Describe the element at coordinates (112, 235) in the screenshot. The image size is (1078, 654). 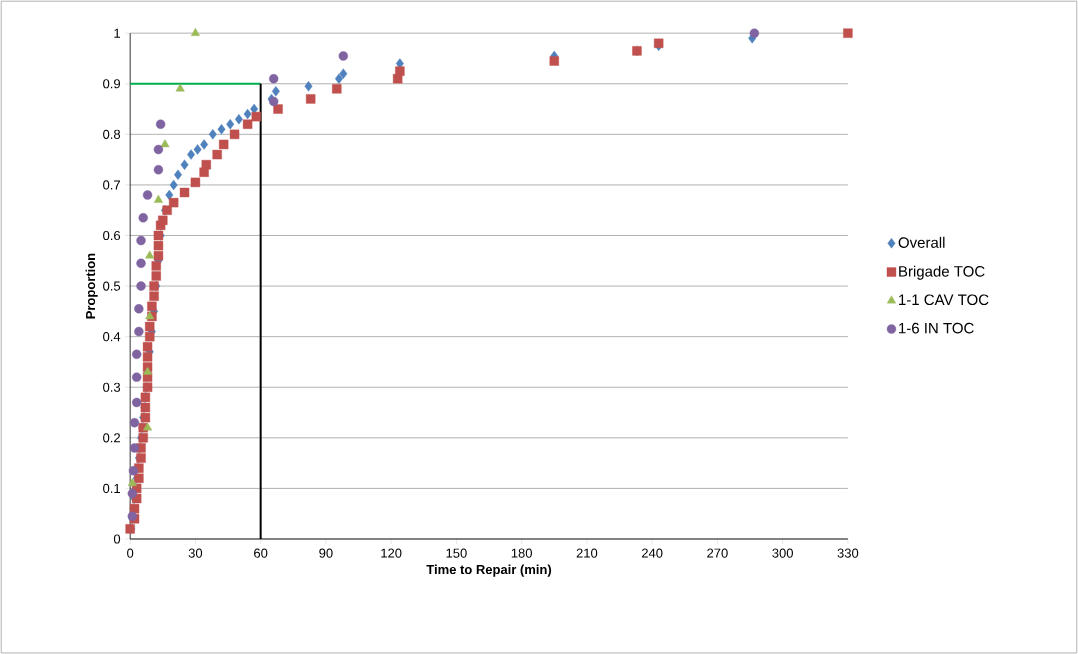
I see `y-tick-label: 0.6` at that location.